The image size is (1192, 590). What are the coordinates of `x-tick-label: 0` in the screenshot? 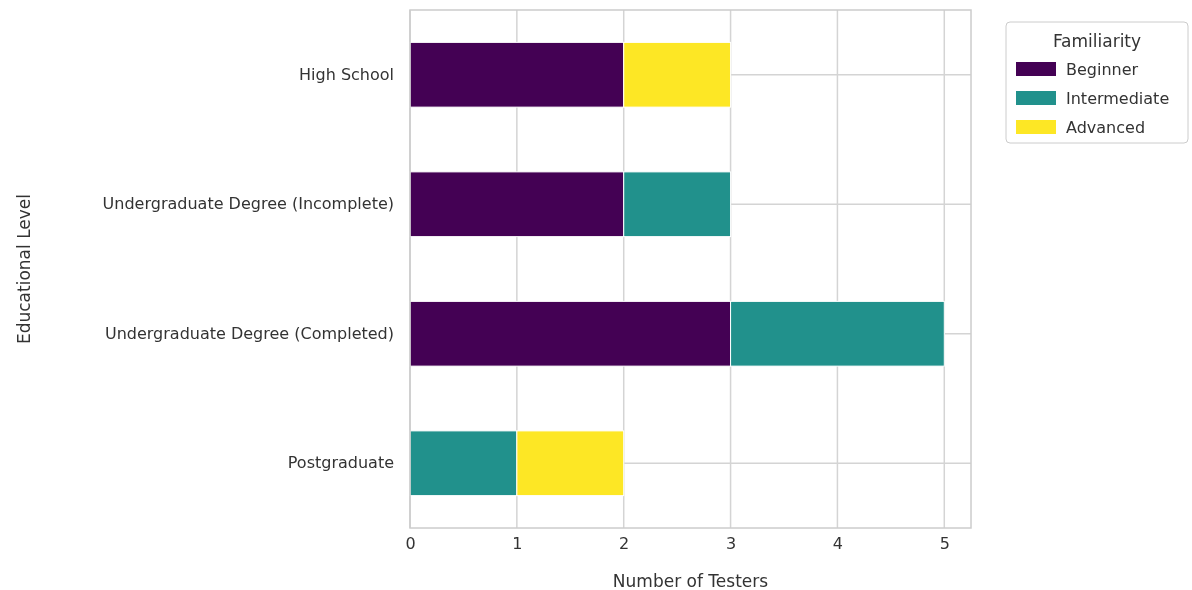 It's located at (410, 544).